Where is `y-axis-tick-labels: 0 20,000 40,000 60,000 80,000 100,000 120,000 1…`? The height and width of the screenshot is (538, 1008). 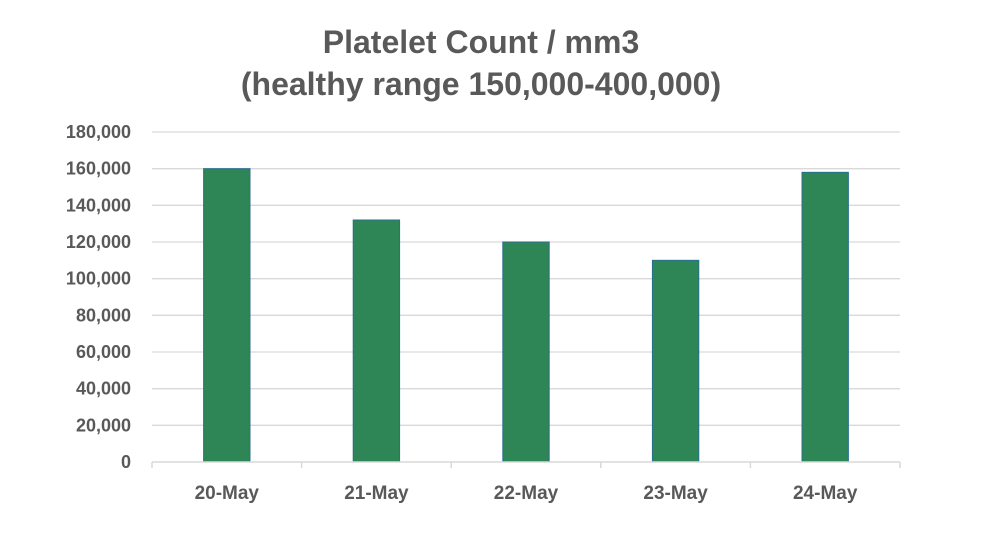
y-axis-tick-labels: 0 20,000 40,000 60,000 80,000 100,000 120,000 1… is located at coordinates (98, 297).